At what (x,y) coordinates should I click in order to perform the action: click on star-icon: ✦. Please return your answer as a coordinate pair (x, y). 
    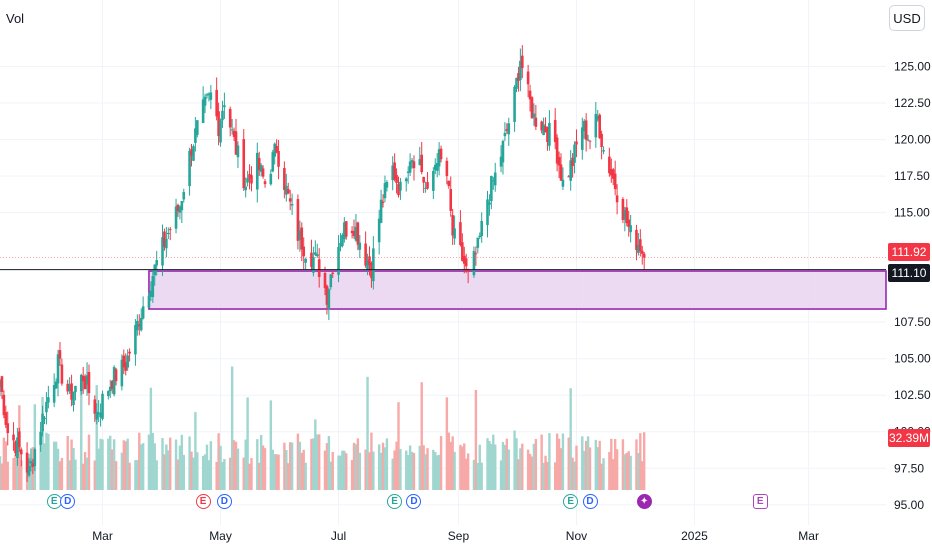
    Looking at the image, I should click on (644, 501).